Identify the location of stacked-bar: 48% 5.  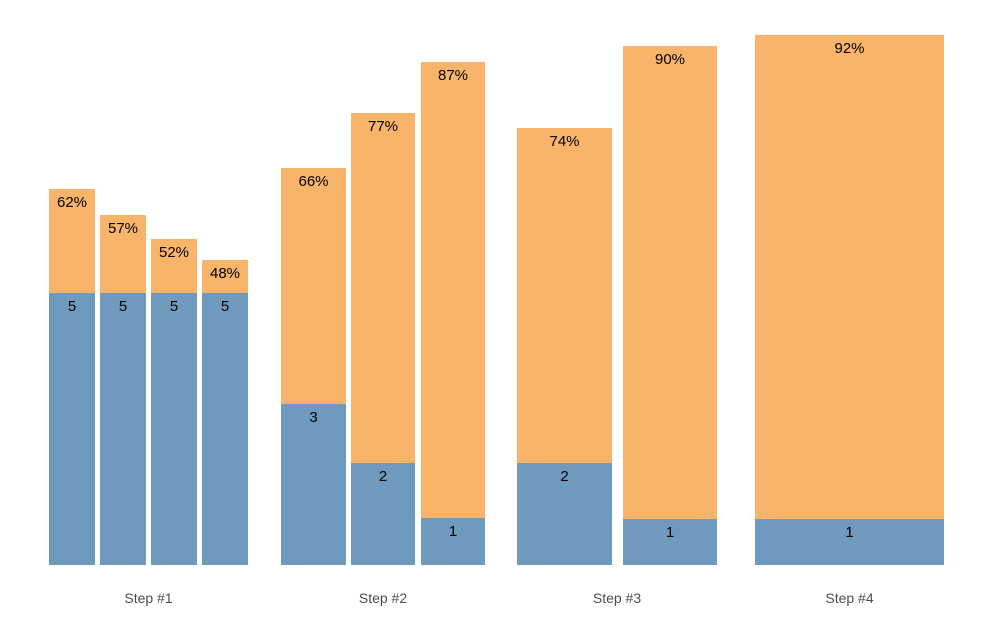
(225, 412).